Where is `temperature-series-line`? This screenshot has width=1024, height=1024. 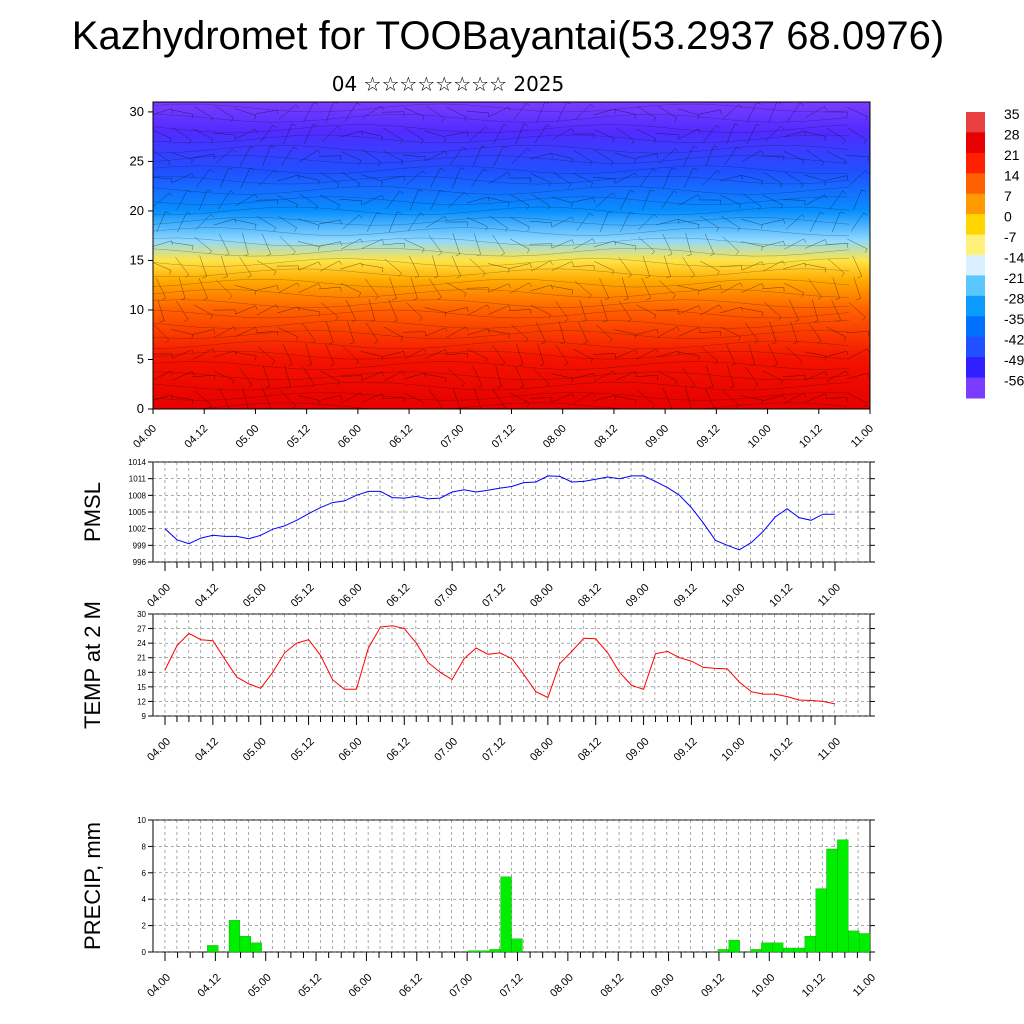 temperature-series-line is located at coordinates (500, 665).